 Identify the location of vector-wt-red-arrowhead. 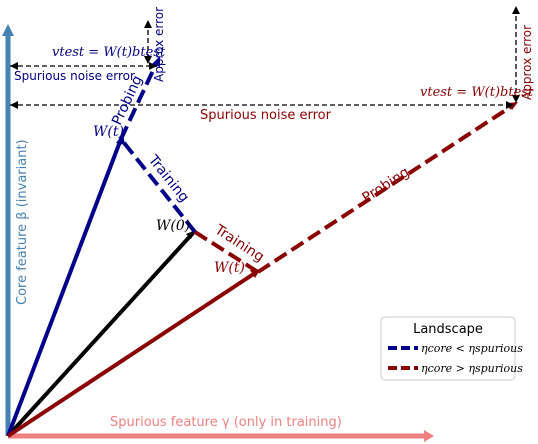
(255, 274).